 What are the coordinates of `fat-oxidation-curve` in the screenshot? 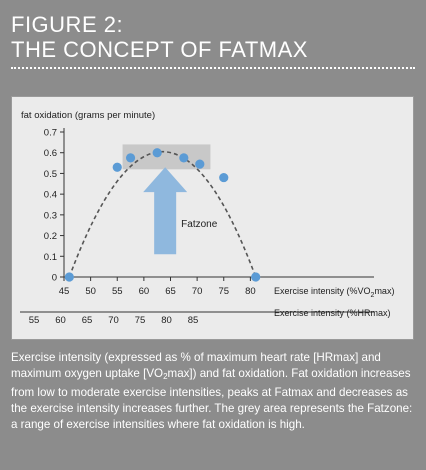 It's located at (162, 214).